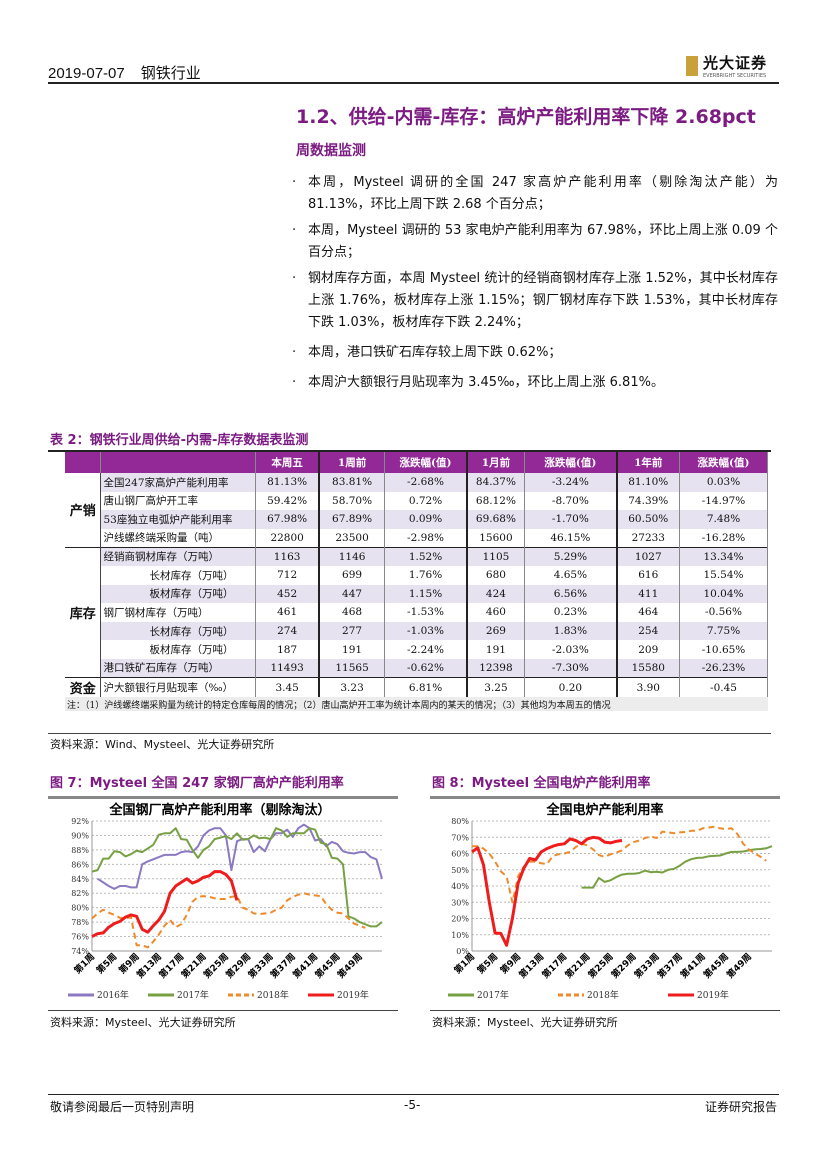 The height and width of the screenshot is (1169, 827). What do you see at coordinates (426, 575) in the screenshot?
I see `table-cell: 1.76%` at bounding box center [426, 575].